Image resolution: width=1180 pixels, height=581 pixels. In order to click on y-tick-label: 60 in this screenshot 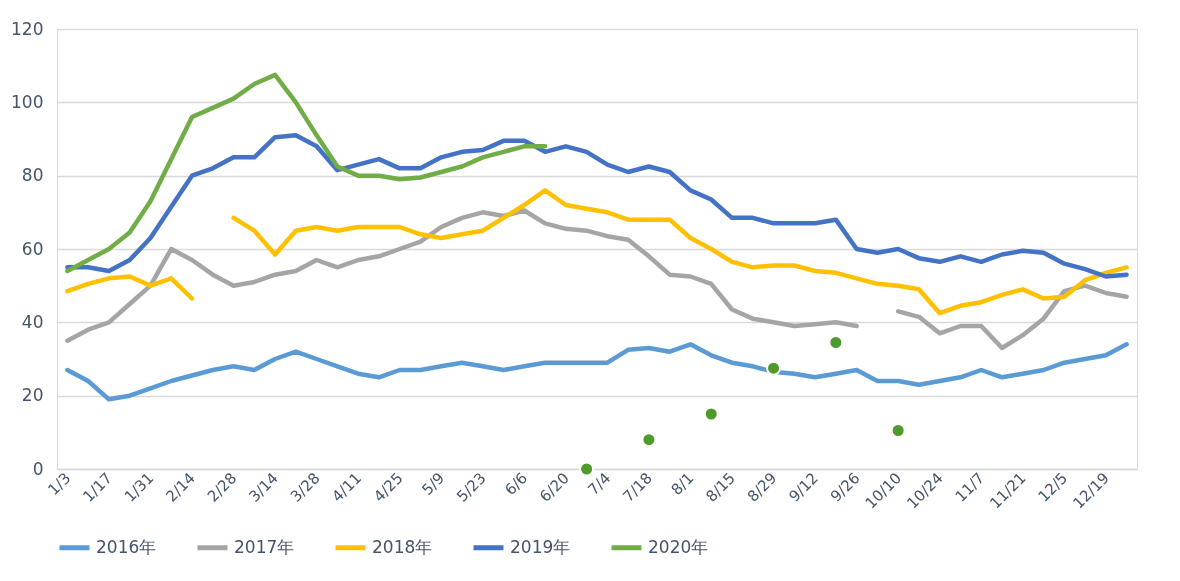, I will do `click(32, 248)`.